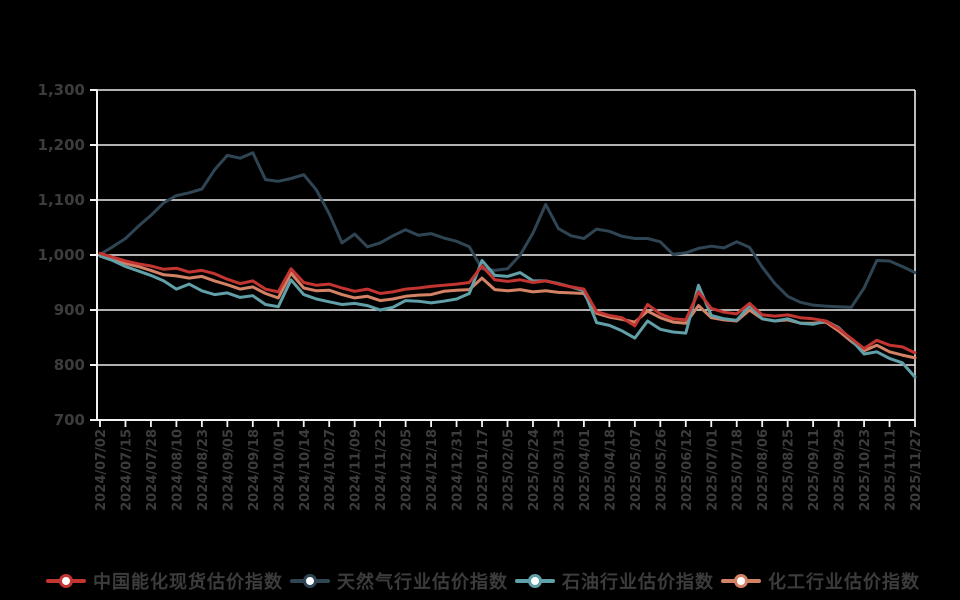 Image resolution: width=960 pixels, height=600 pixels. I want to click on legend-label: 化工行业估价指数, so click(844, 582).